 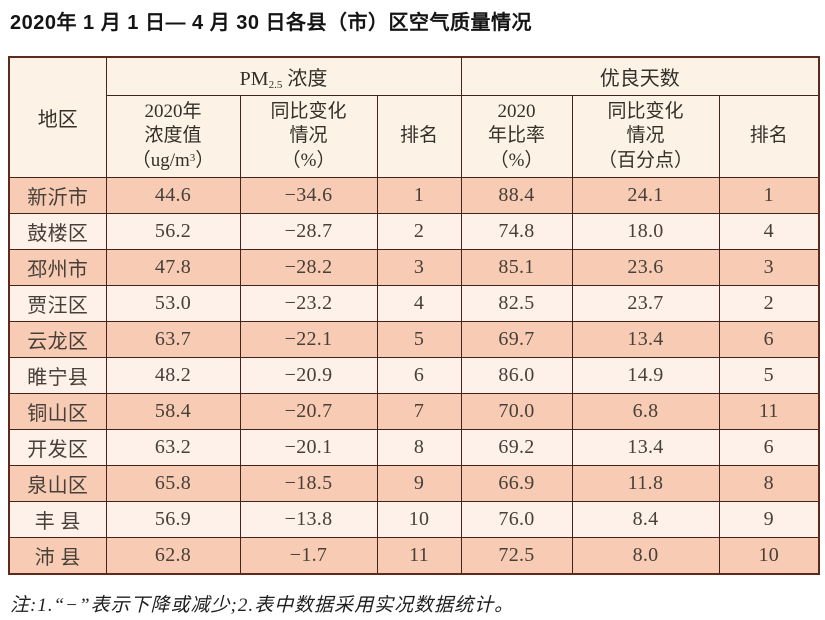 What do you see at coordinates (516, 375) in the screenshot?
I see `ratio-cell: 86.0` at bounding box center [516, 375].